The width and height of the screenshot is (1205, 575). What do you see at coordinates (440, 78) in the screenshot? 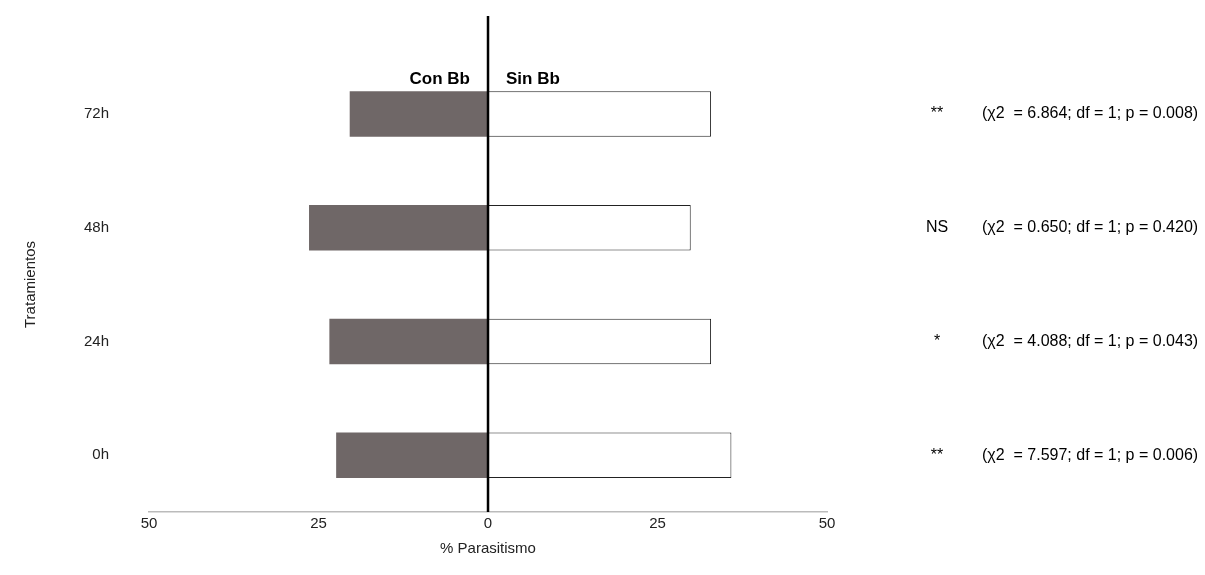
I see `series-label: Con Bb` at bounding box center [440, 78].